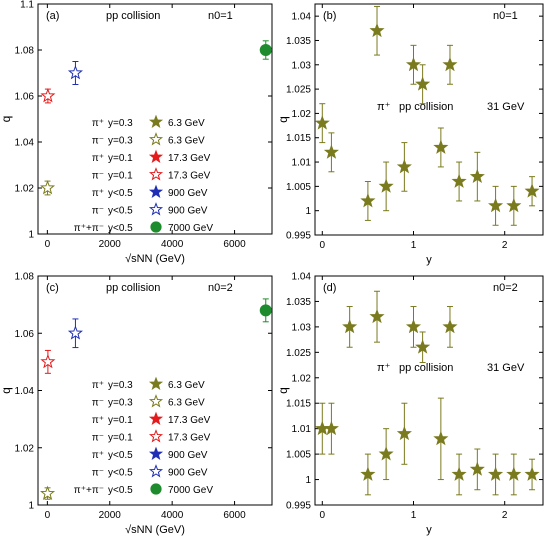 Image resolution: width=550 pixels, height=544 pixels. I want to click on legend-energy: 6.3 GeV, so click(186, 403).